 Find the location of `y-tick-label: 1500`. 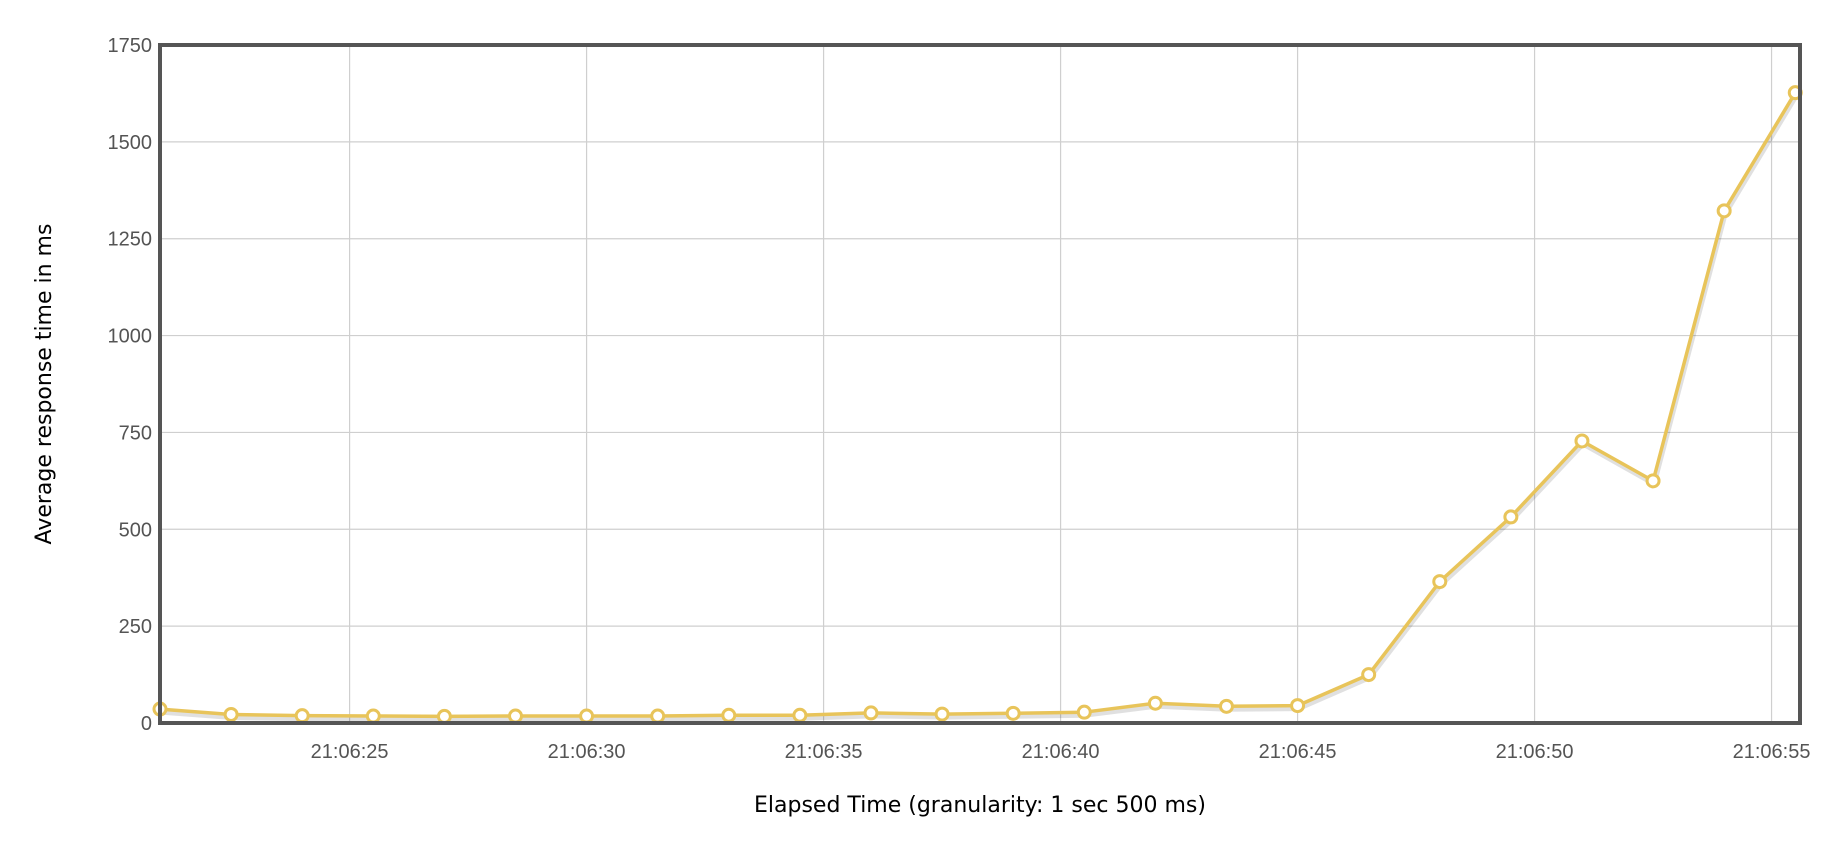

y-tick-label: 1500 is located at coordinates (130, 143).